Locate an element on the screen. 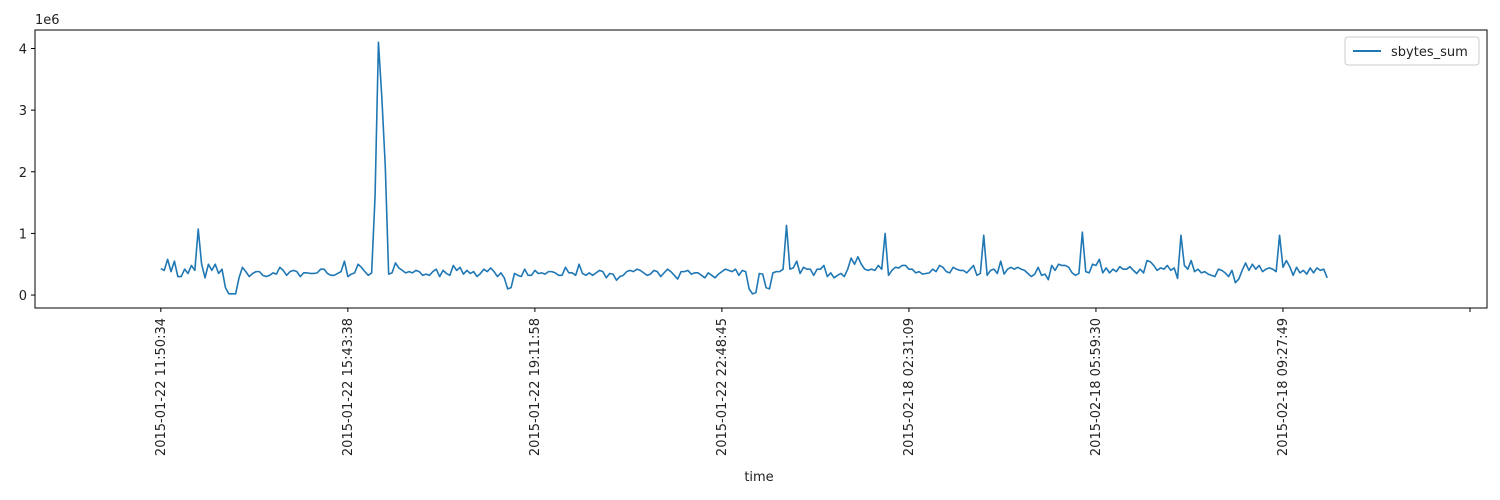 Image resolution: width=1500 pixels, height=500 pixels. x-tick-label: 2015-02-18 02:31:09 is located at coordinates (909, 387).